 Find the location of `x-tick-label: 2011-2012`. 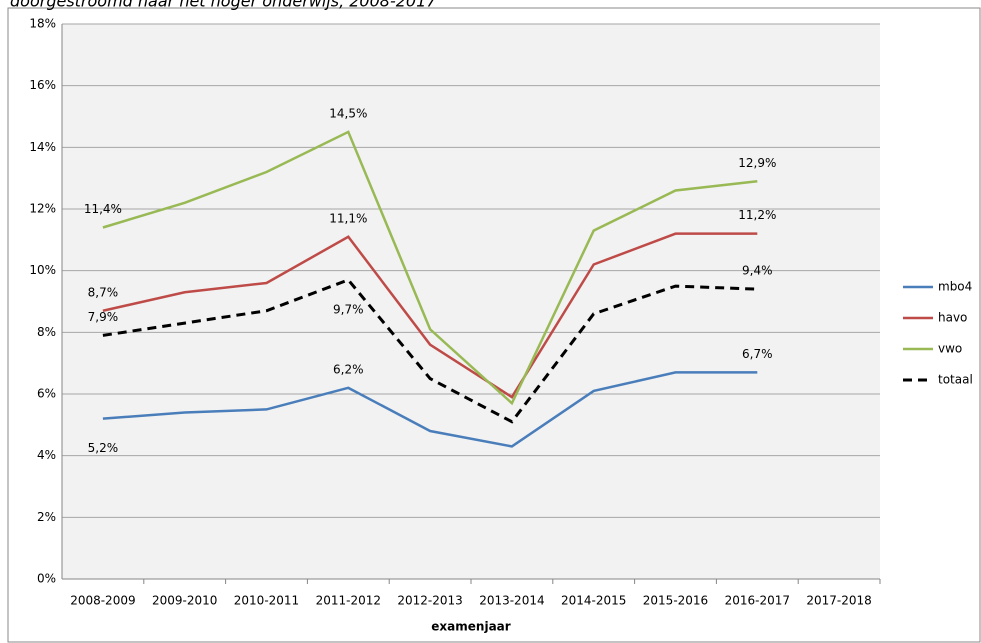

x-tick-label: 2011-2012 is located at coordinates (348, 601).